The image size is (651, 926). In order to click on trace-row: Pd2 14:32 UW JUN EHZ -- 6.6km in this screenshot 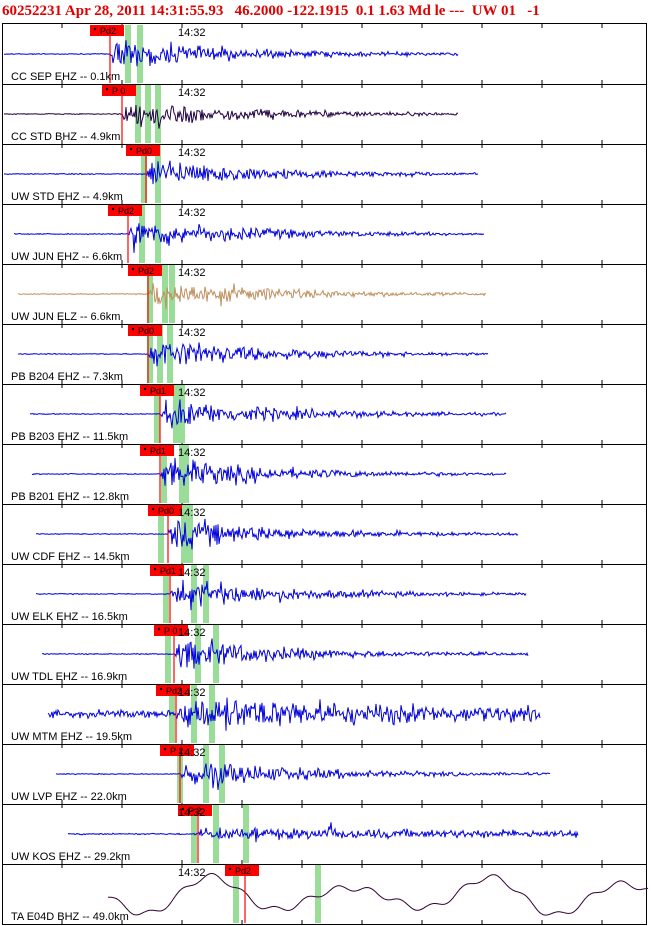, I will do `click(324, 234)`.